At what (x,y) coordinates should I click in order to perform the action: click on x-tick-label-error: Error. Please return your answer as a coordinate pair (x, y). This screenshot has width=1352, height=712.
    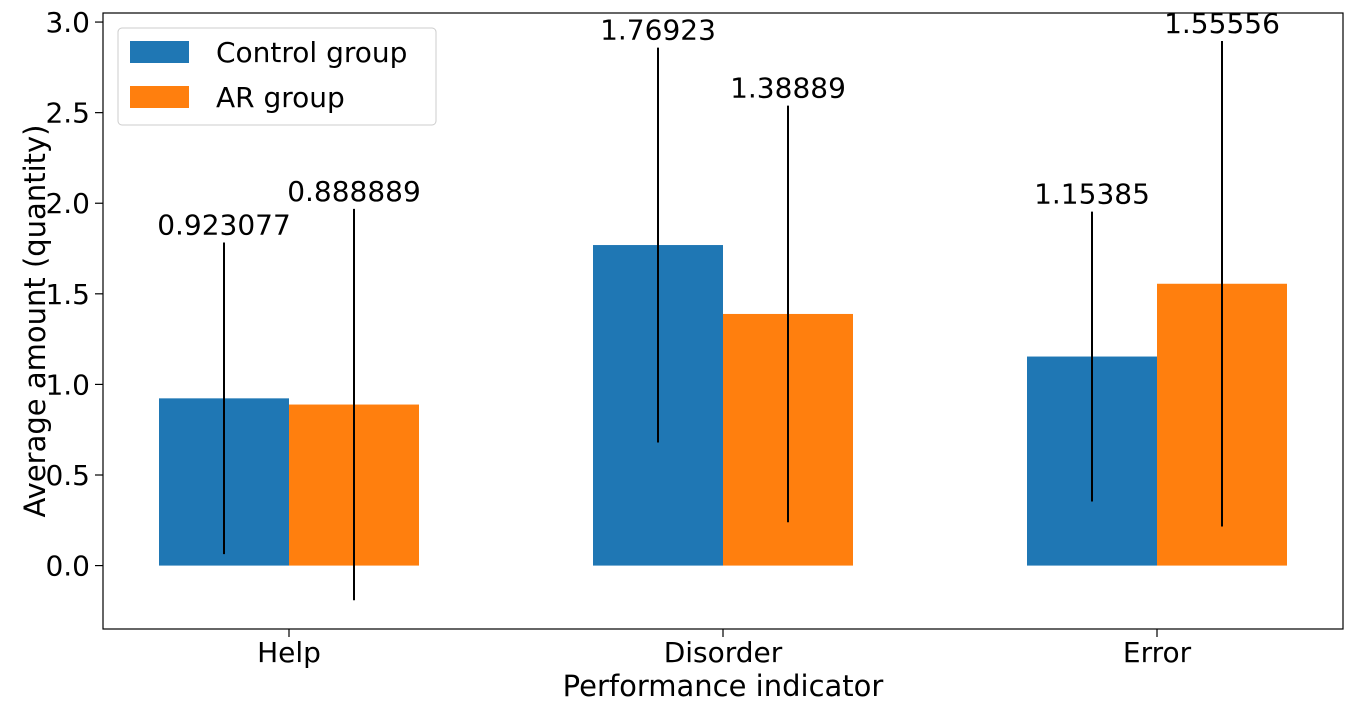
    Looking at the image, I should click on (1157, 652).